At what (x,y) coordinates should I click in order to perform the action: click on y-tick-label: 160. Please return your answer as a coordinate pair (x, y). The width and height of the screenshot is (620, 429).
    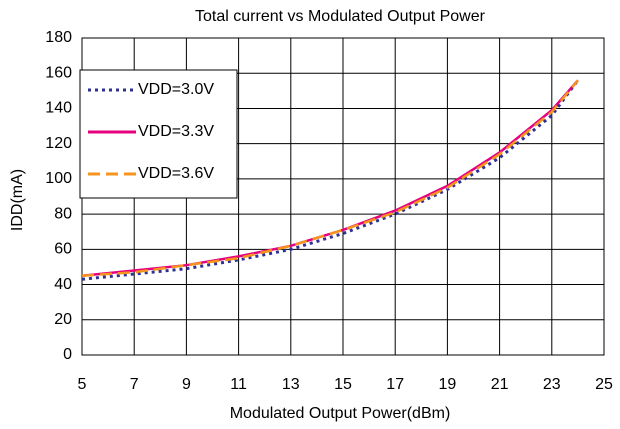
    Looking at the image, I should click on (58, 72).